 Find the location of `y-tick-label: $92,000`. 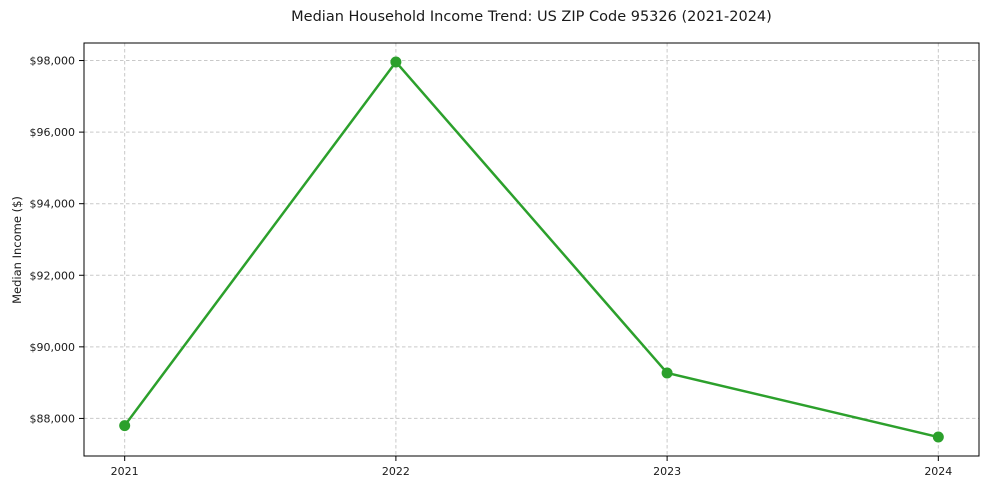

y-tick-label: $92,000 is located at coordinates (53, 275).